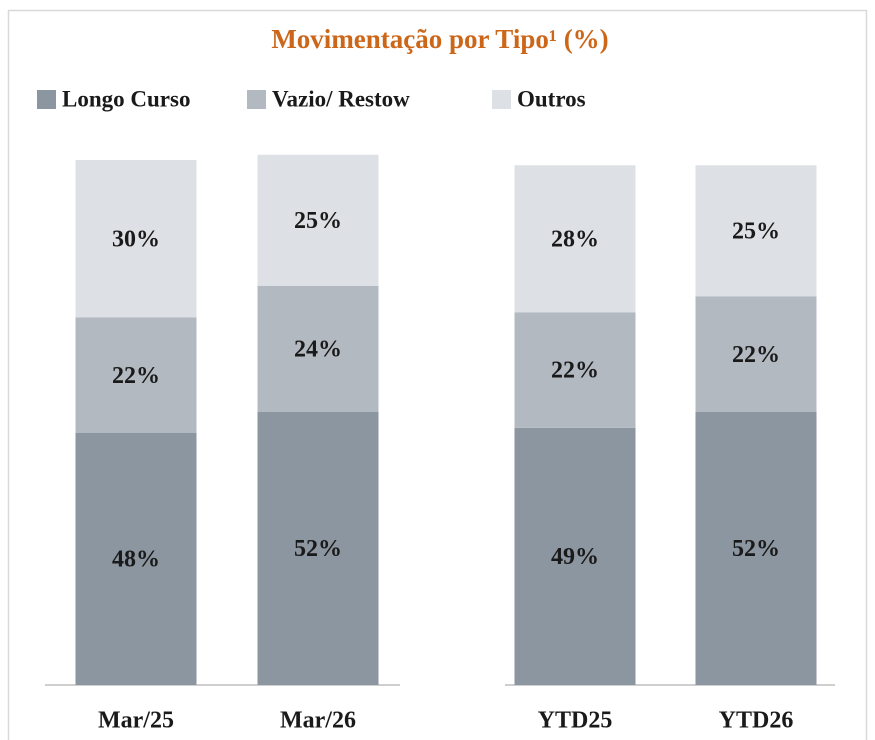 Image resolution: width=875 pixels, height=740 pixels. What do you see at coordinates (126, 98) in the screenshot?
I see `legend-label: Longo Curso` at bounding box center [126, 98].